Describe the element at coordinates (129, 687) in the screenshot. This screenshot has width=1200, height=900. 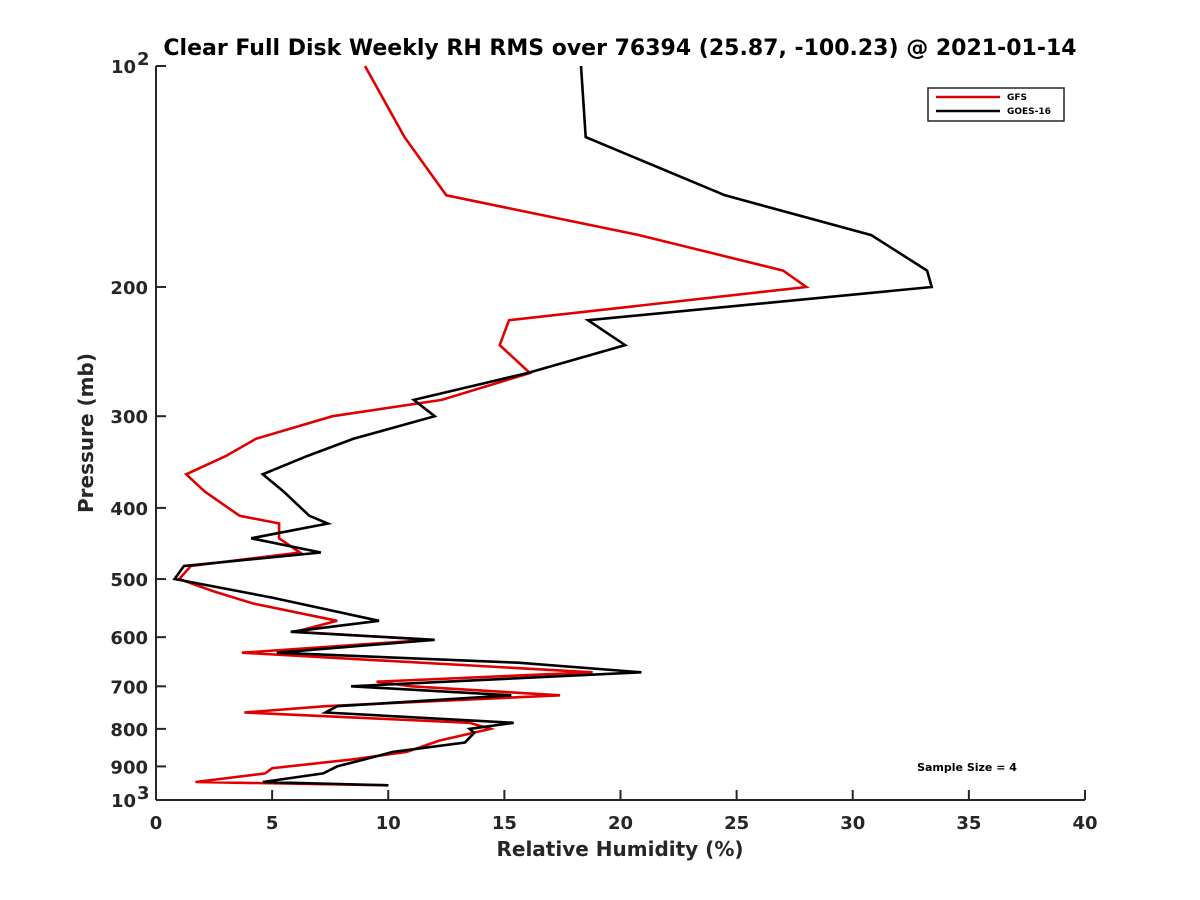
I see `y-tick-label: 700` at that location.